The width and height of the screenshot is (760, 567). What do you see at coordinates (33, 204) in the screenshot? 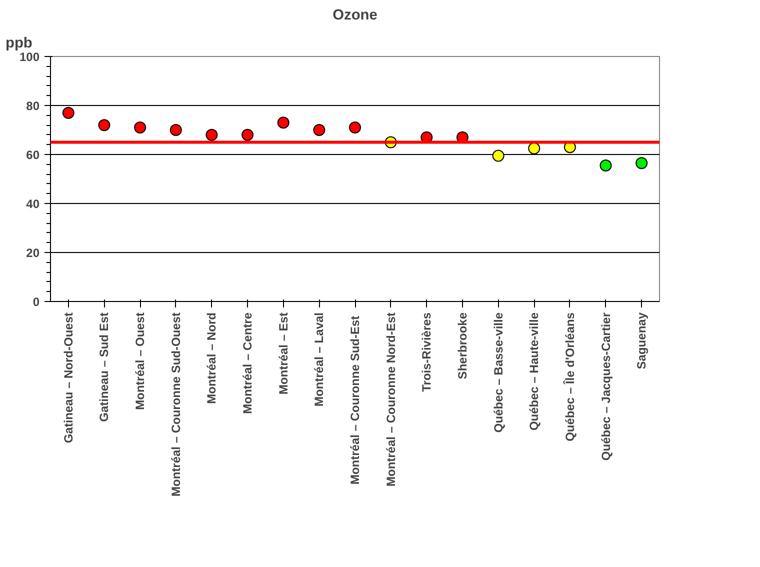
I see `y-tick-label: 40` at bounding box center [33, 204].